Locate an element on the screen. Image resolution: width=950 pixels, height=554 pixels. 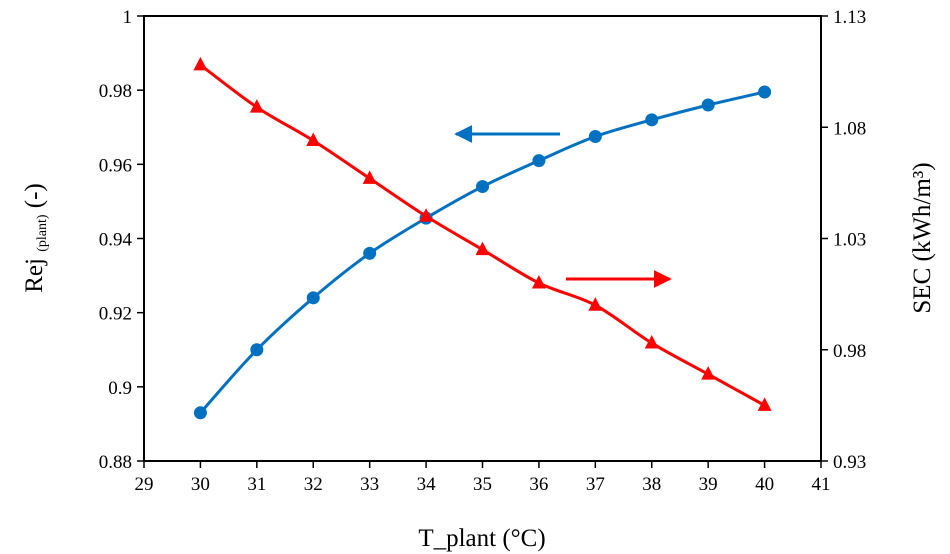
x-tick-label: 29 is located at coordinates (144, 484).